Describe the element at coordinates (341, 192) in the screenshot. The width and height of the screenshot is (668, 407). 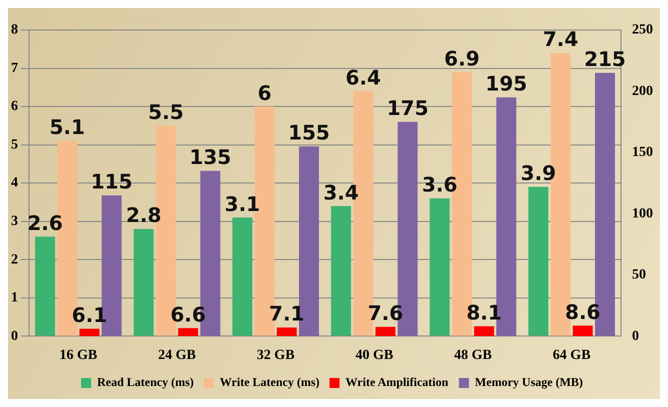
I see `data-label: 3.4` at that location.